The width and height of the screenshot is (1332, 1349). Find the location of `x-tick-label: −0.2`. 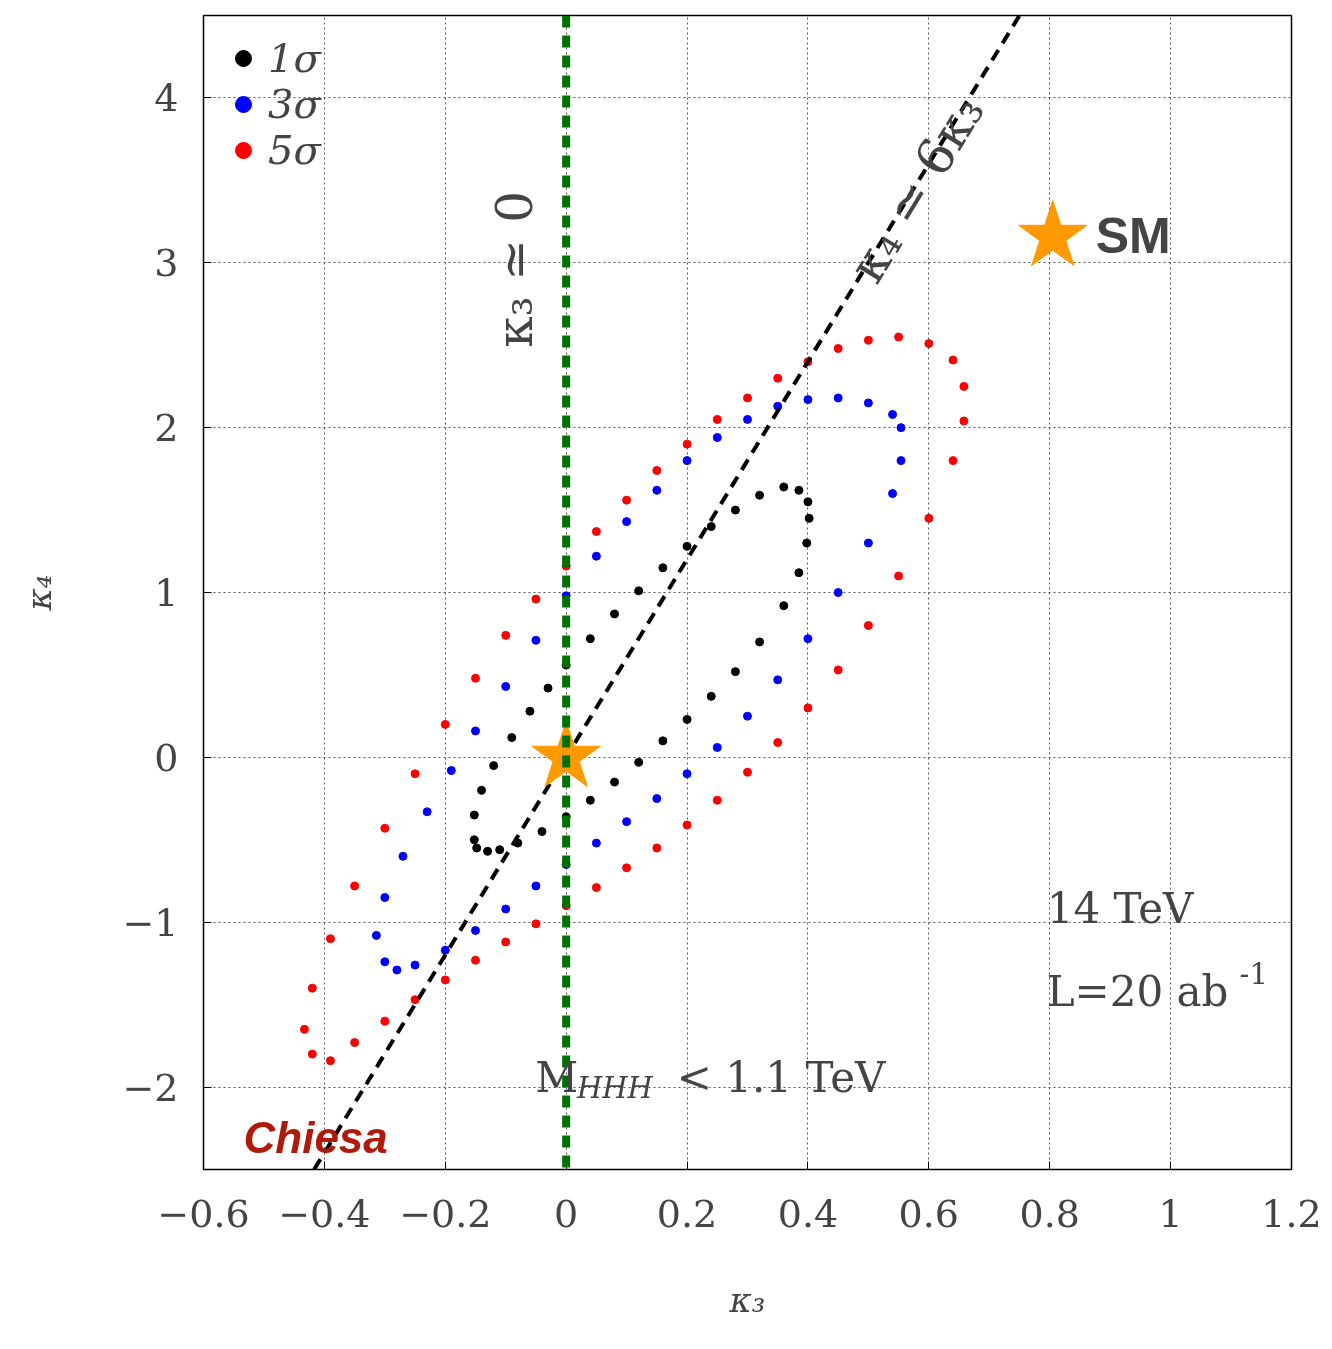

x-tick-label: −0.2 is located at coordinates (445, 1213).